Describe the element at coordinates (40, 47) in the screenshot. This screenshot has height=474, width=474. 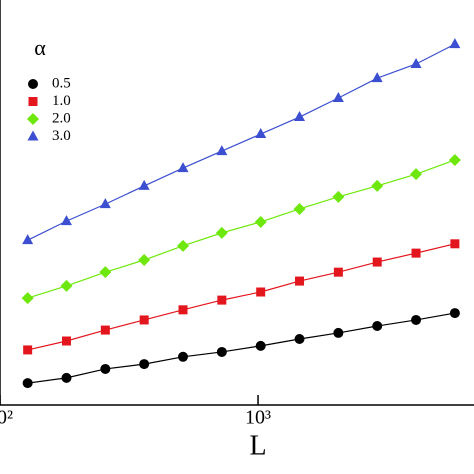
I see `legend-title: α` at that location.